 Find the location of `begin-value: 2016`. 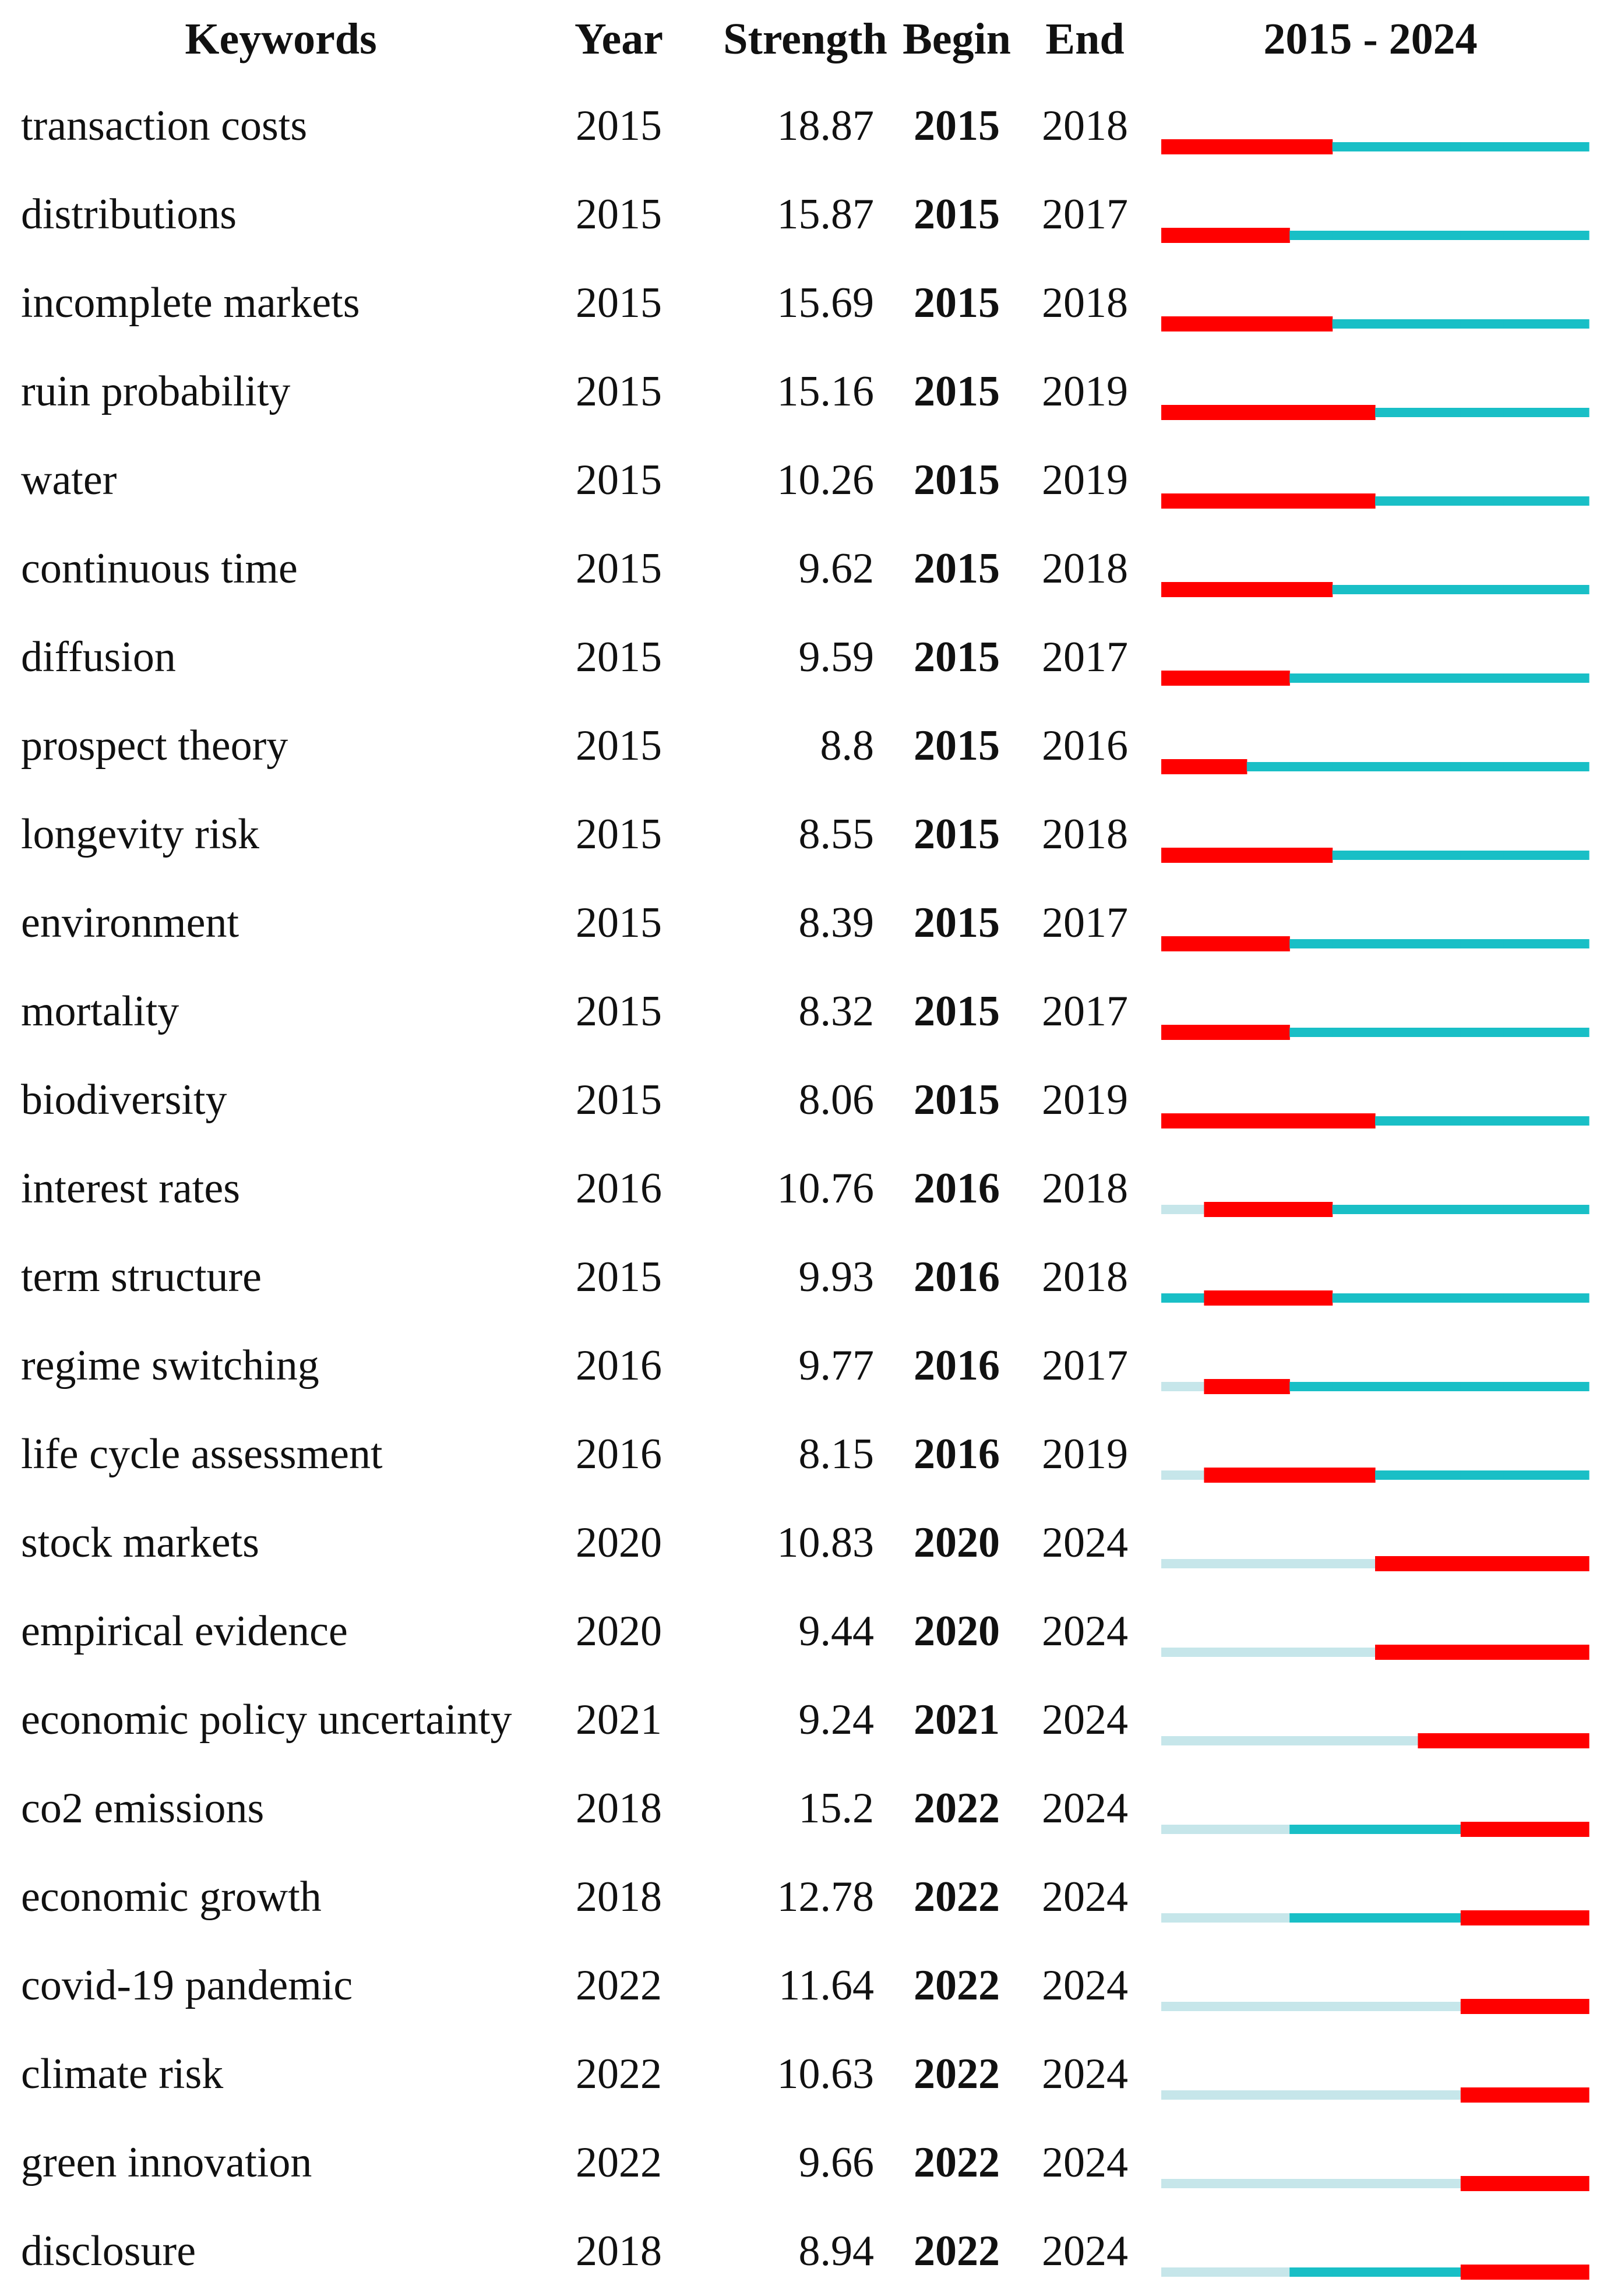

begin-value: 2016 is located at coordinates (957, 1277).